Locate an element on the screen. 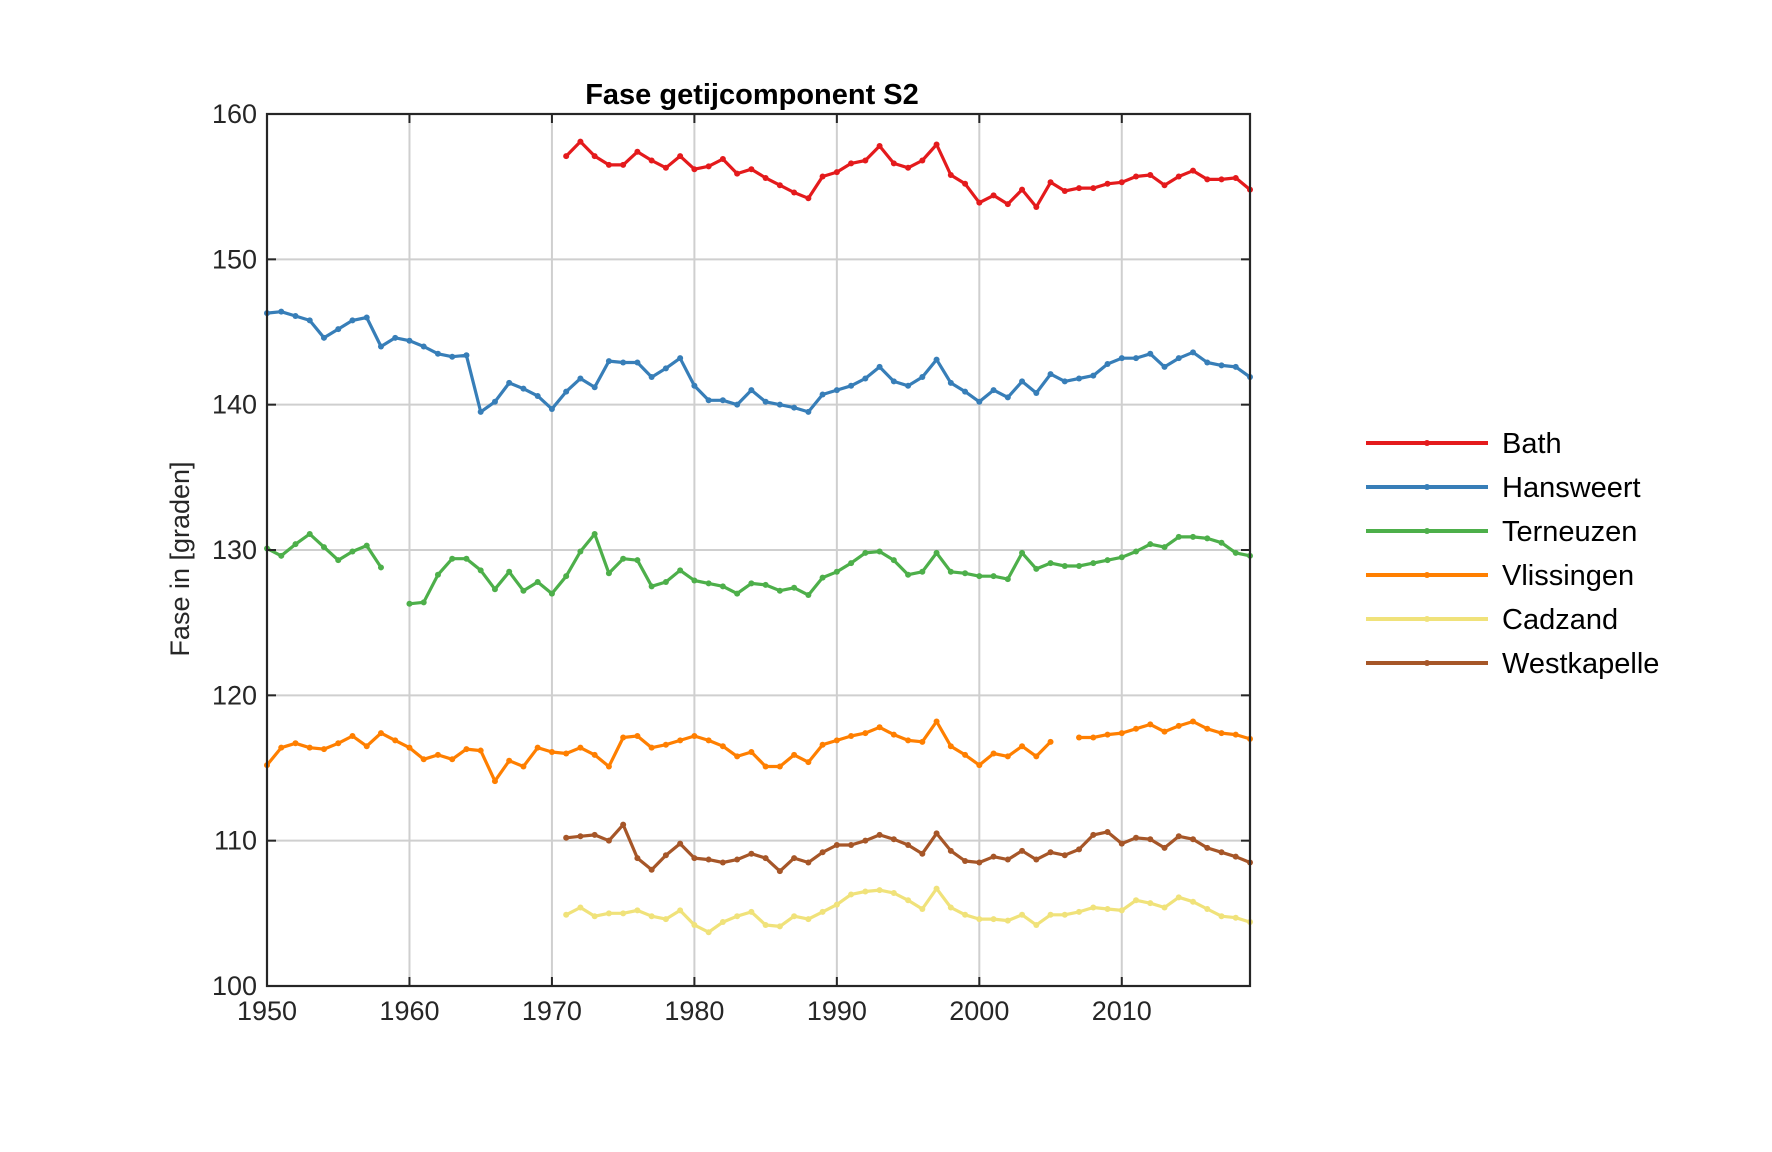  y-tick-label: 100 is located at coordinates (234, 986).